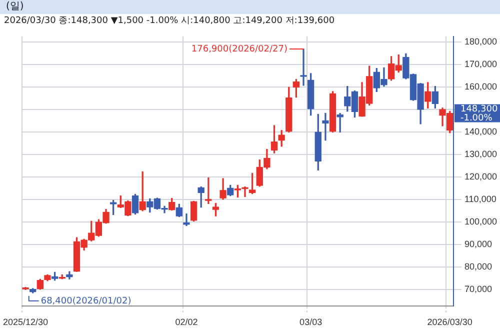 The image size is (500, 331). Describe the element at coordinates (481, 221) in the screenshot. I see `y-tick-label: 100,000` at that location.